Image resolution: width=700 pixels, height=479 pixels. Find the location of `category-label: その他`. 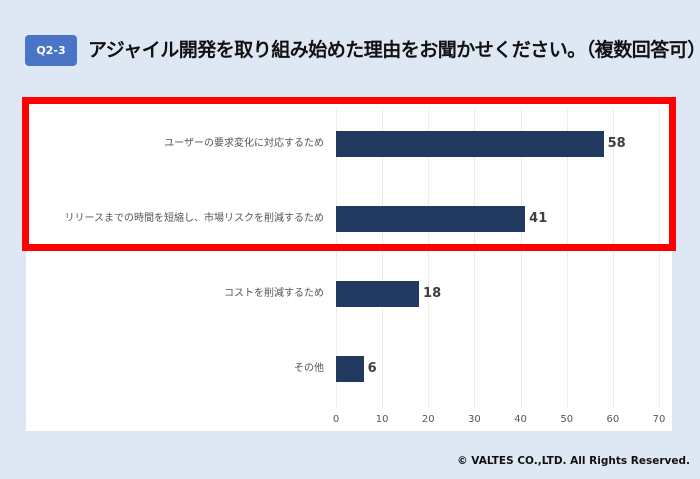

category-label: その他 is located at coordinates (309, 368).